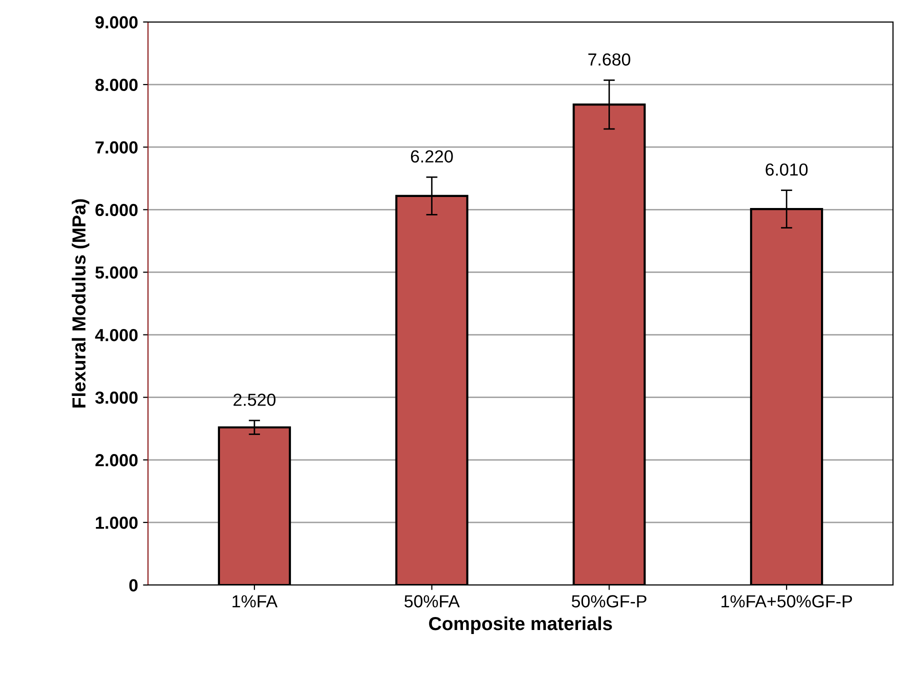  I want to click on x-tick-label: 1%FA+50%GF-P, so click(787, 601).